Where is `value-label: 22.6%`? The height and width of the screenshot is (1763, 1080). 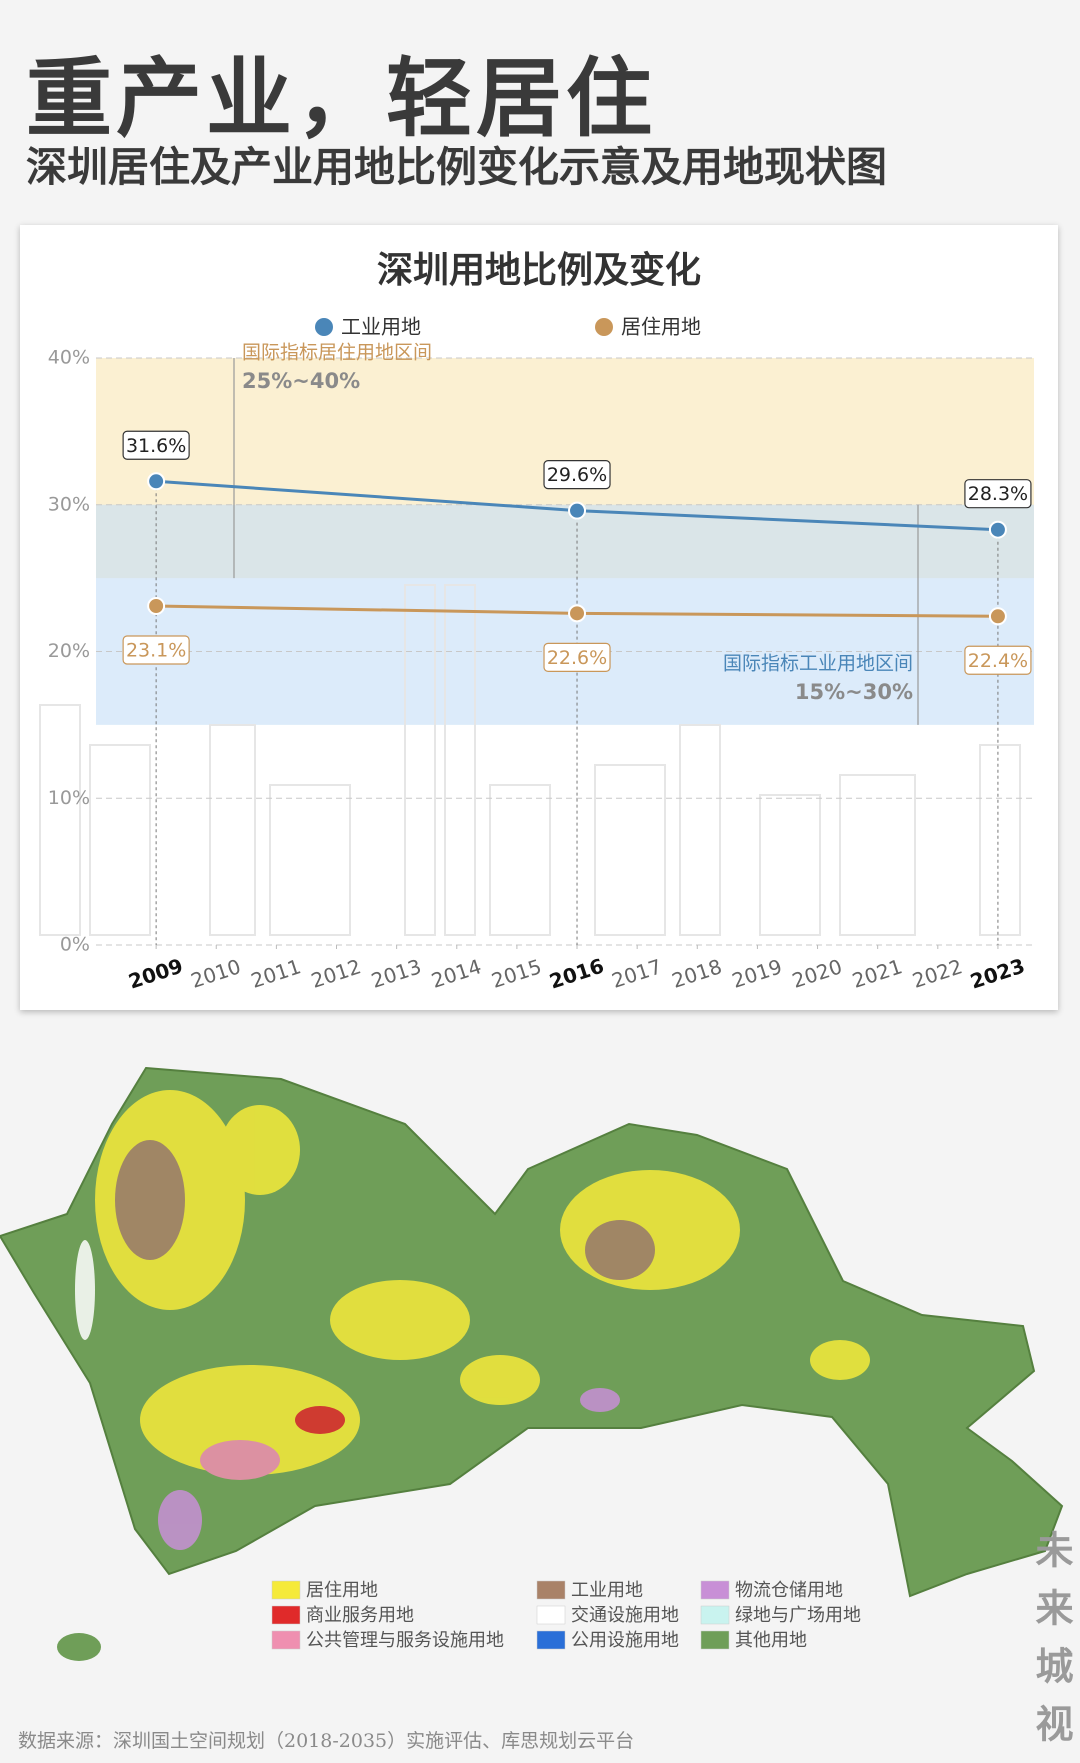 value-label: 22.6% is located at coordinates (577, 658).